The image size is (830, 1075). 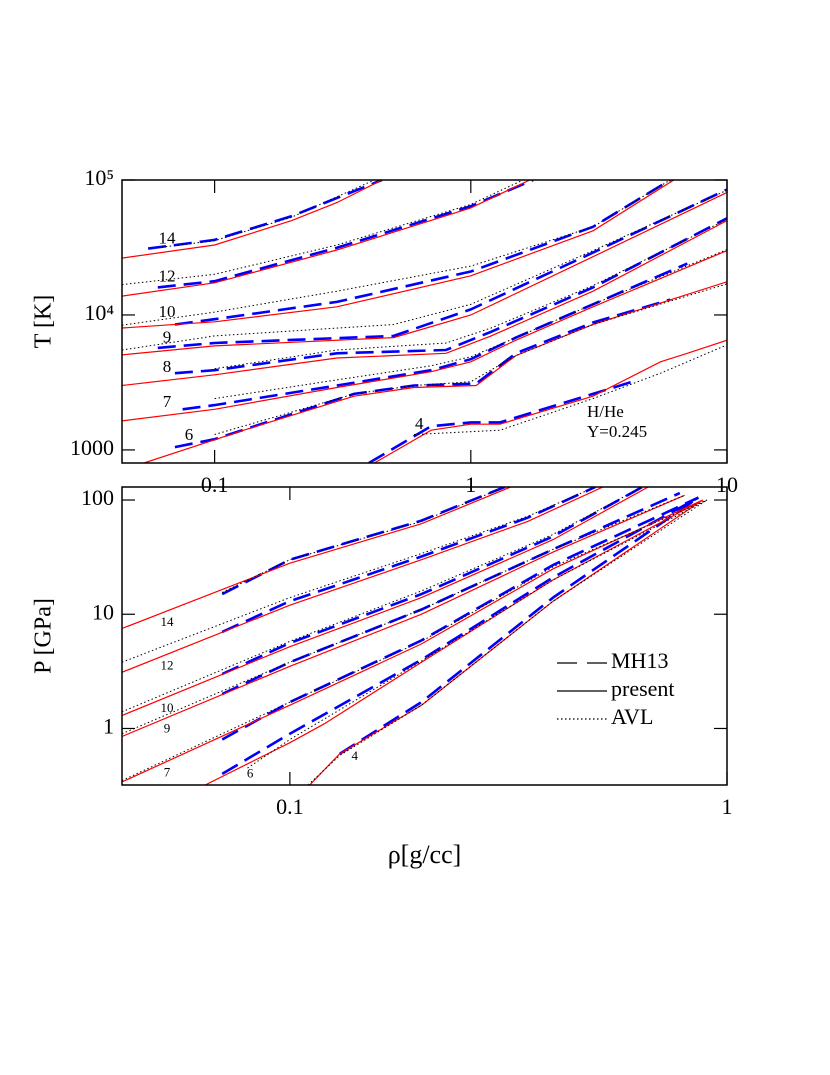 I want to click on y-tick-label: 10⁴, so click(x=99, y=312).